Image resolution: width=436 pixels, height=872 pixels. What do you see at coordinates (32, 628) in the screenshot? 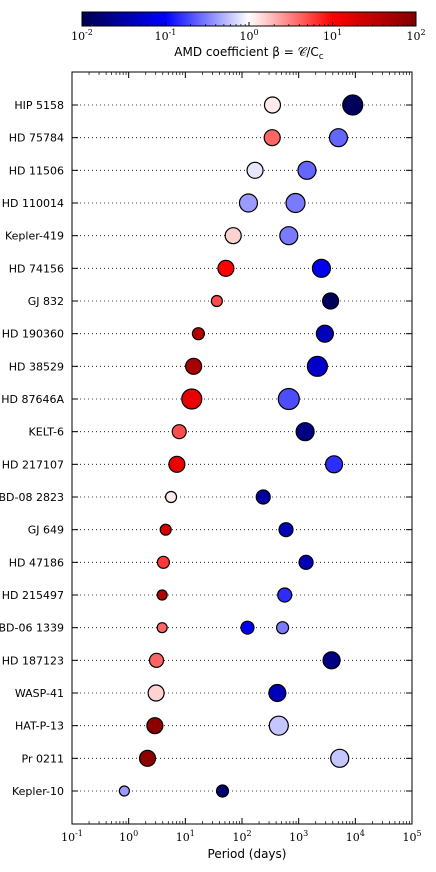
I see `system-label: BD-06 1339` at bounding box center [32, 628].